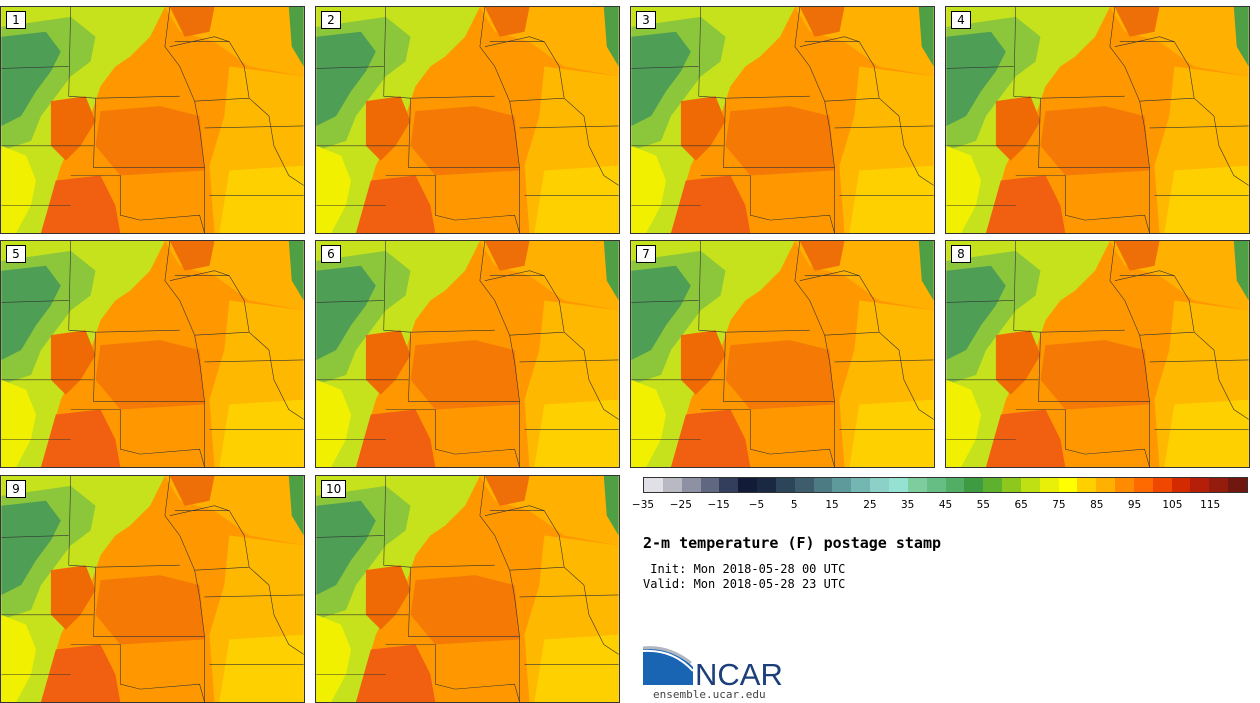 The height and width of the screenshot is (703, 1260). I want to click on member-panel: 2, so click(467, 120).